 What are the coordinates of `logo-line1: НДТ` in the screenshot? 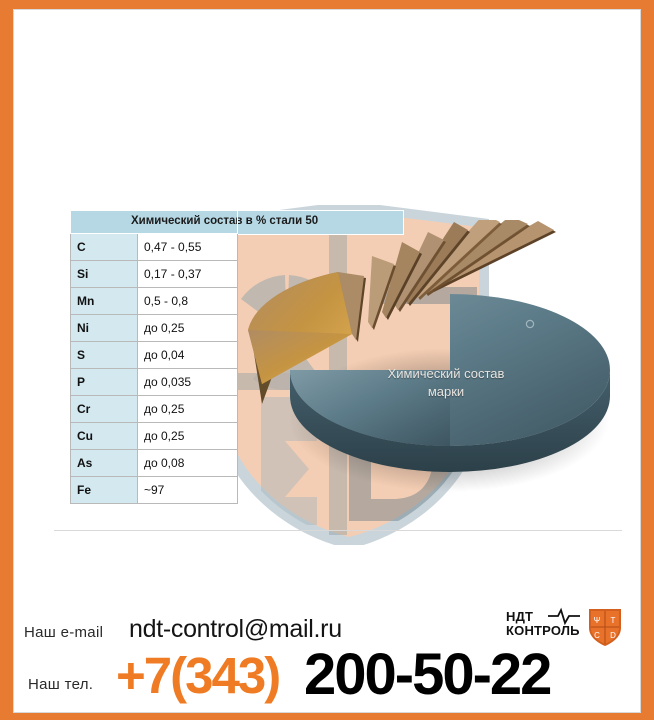 It's located at (520, 616).